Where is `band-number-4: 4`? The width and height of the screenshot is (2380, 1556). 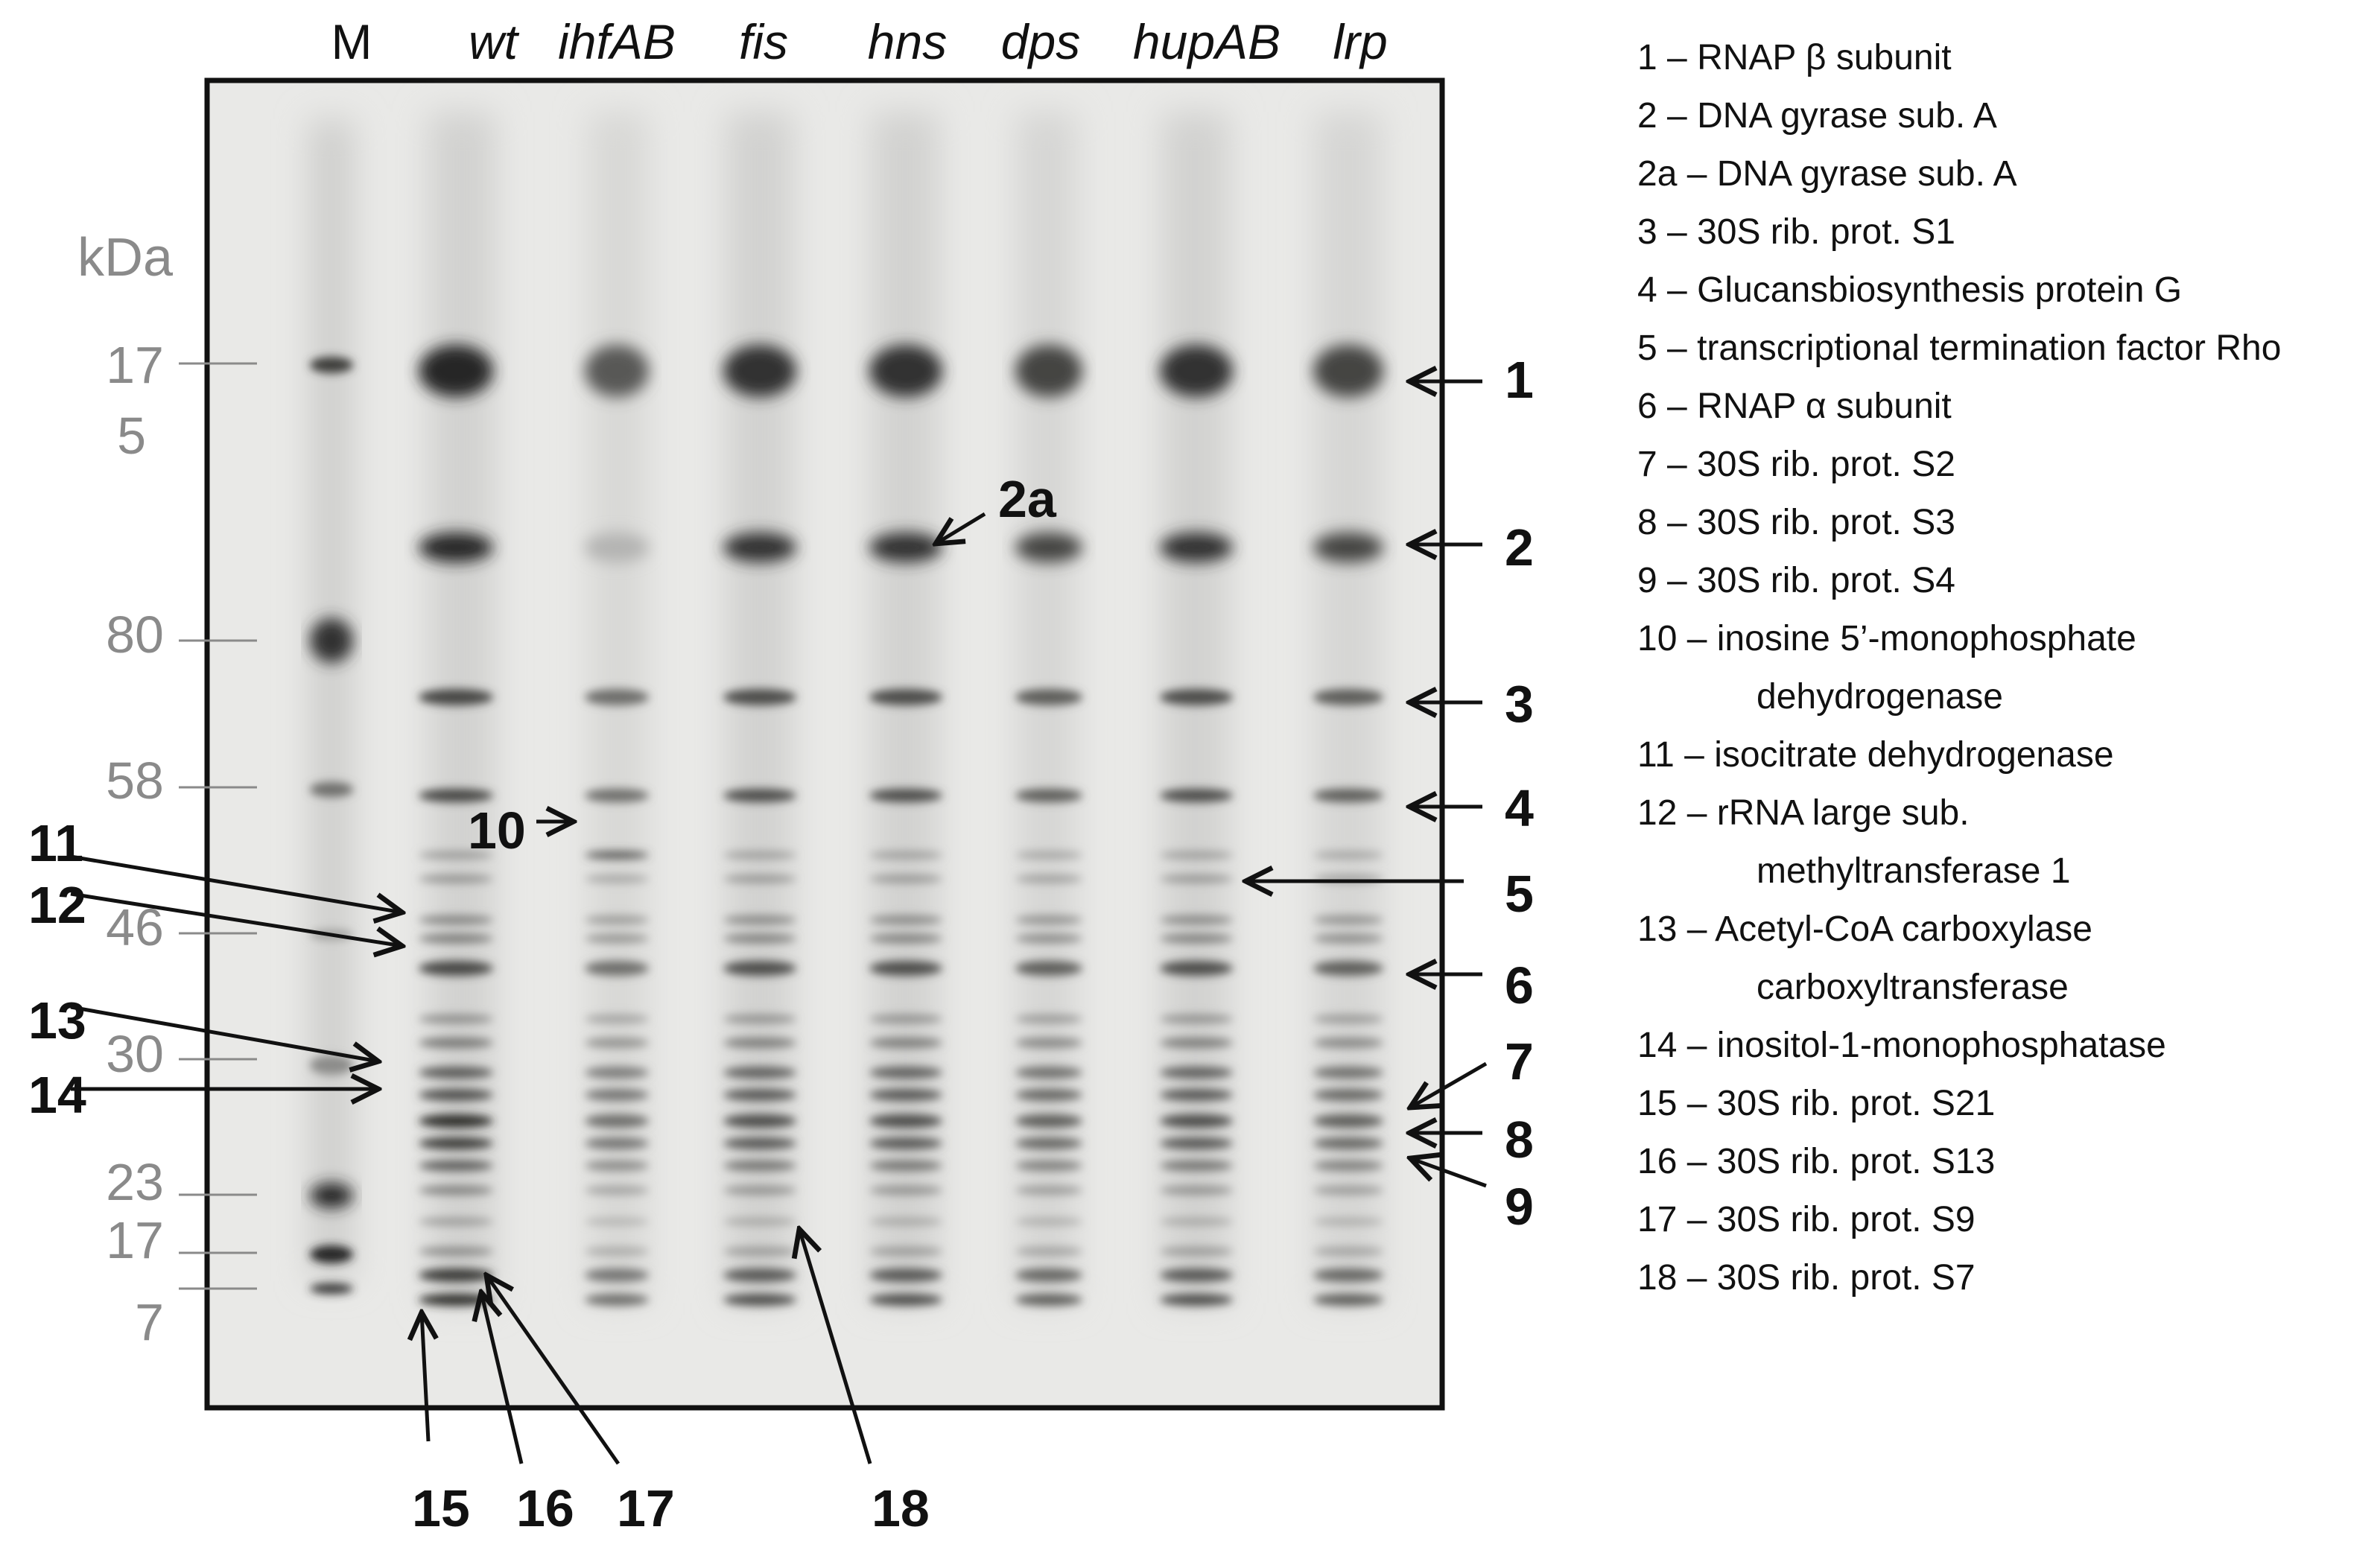 band-number-4: 4 is located at coordinates (1519, 808).